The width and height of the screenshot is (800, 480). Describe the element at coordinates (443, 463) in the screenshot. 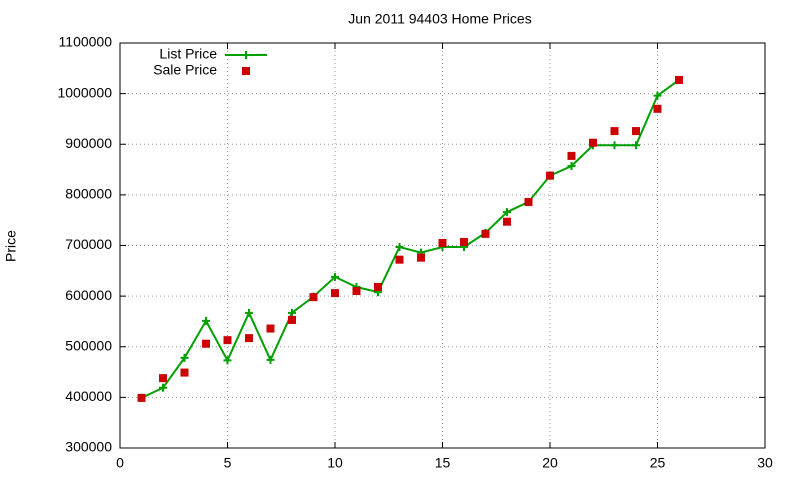

I see `x-tick-label: 15` at that location.